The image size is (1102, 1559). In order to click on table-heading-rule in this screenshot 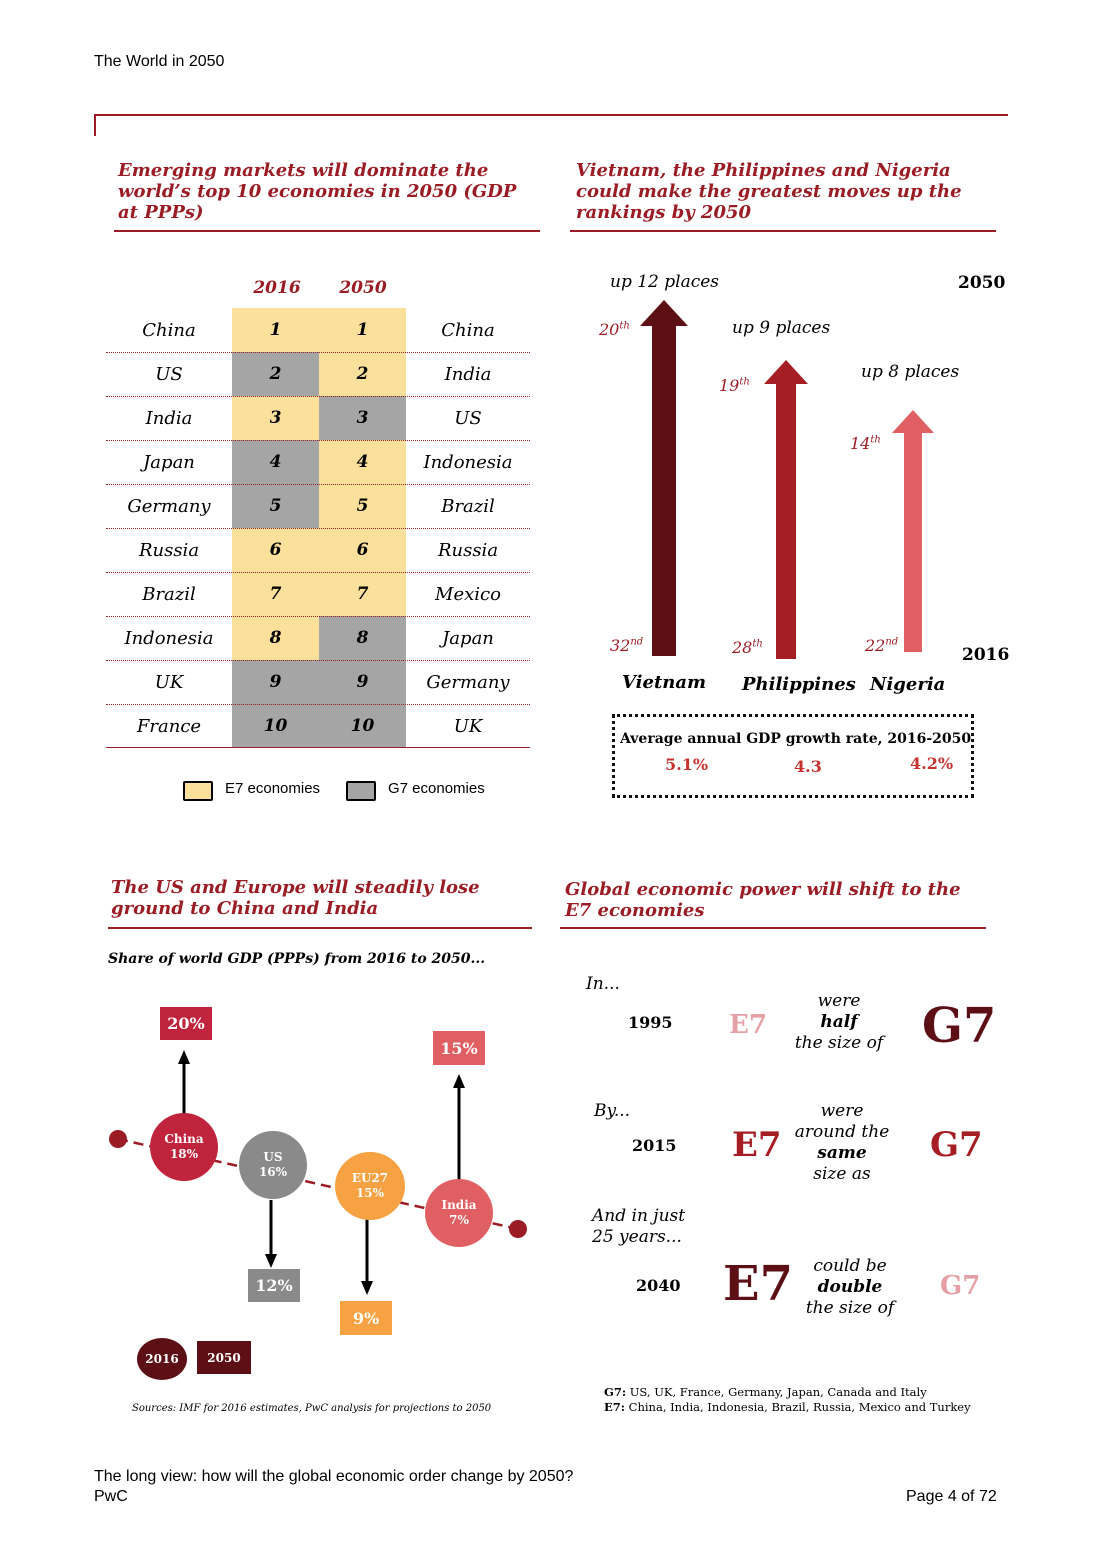, I will do `click(327, 231)`.